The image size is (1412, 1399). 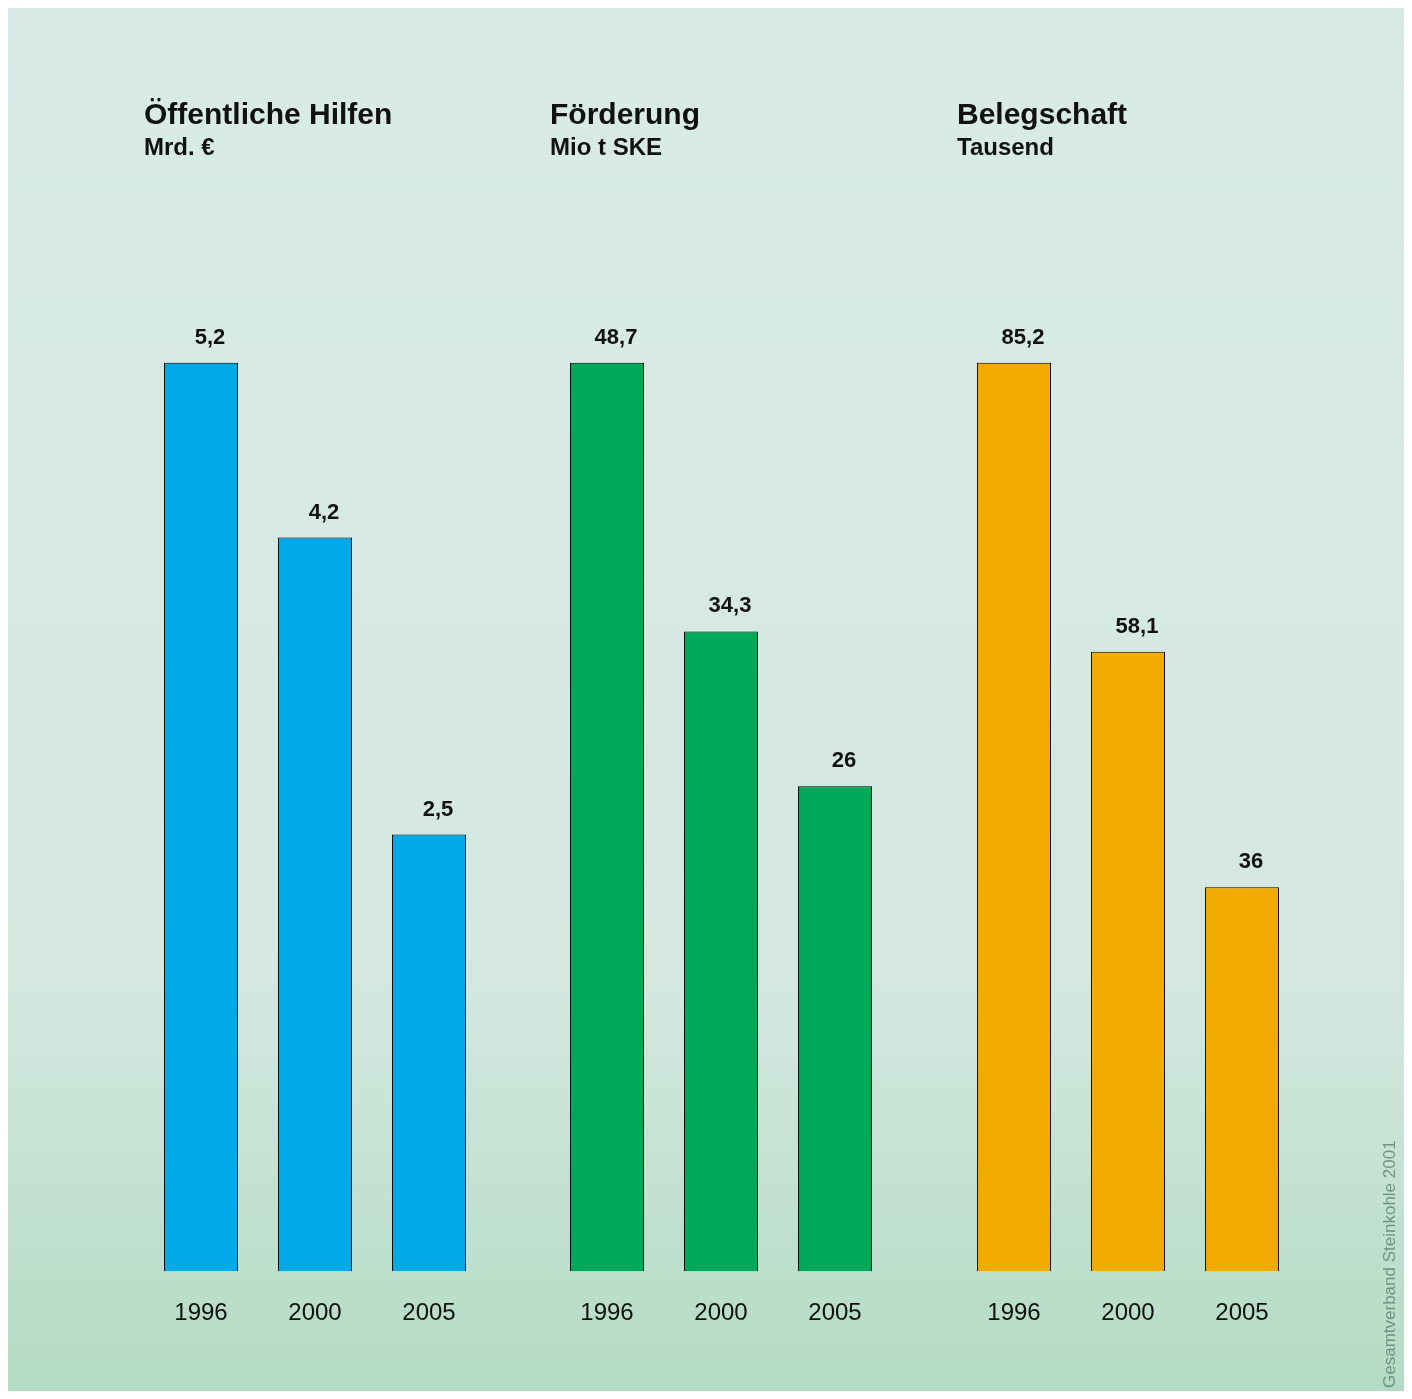 I want to click on text: Gesamtverband Steinkohle 2001, so click(x=1390, y=1264).